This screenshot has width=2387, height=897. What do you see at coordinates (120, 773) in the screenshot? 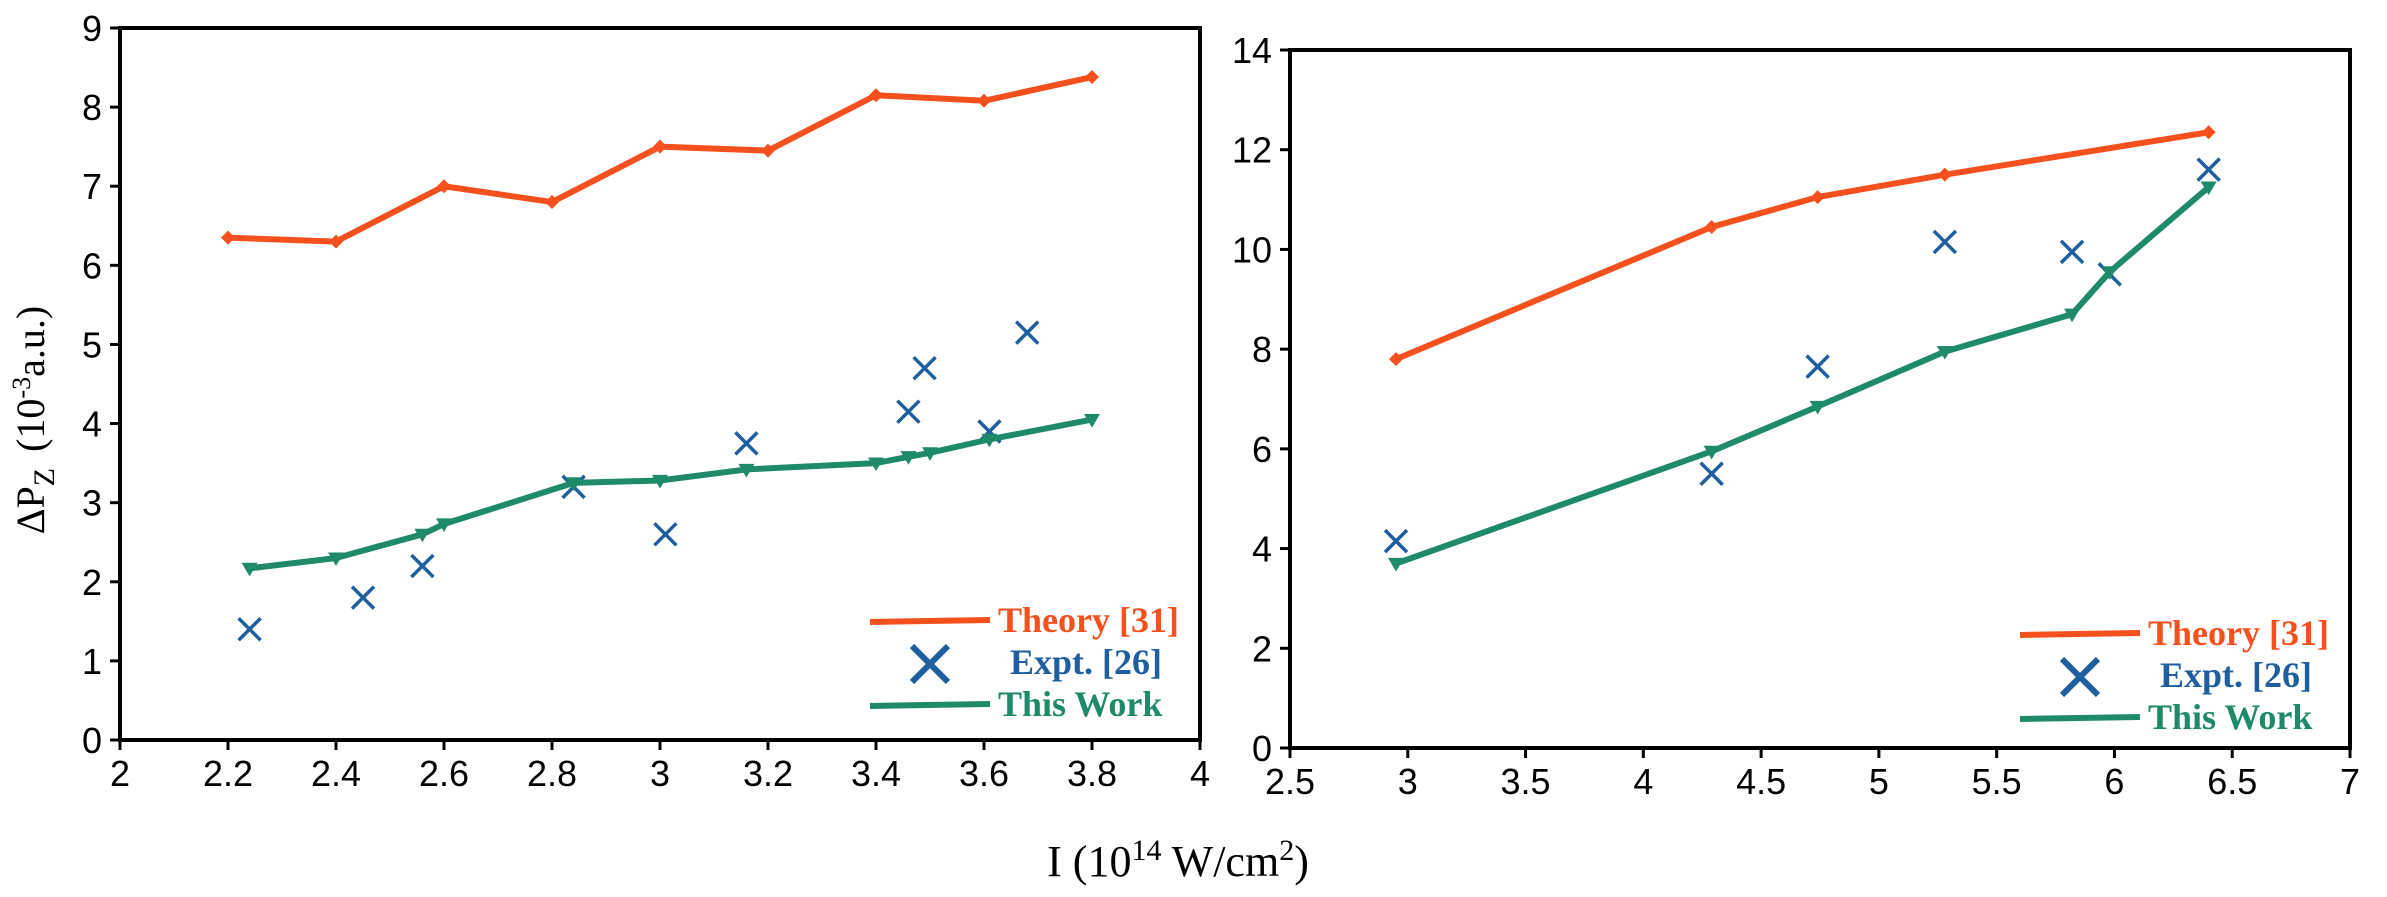
I see `x-tick-label: 2` at bounding box center [120, 773].